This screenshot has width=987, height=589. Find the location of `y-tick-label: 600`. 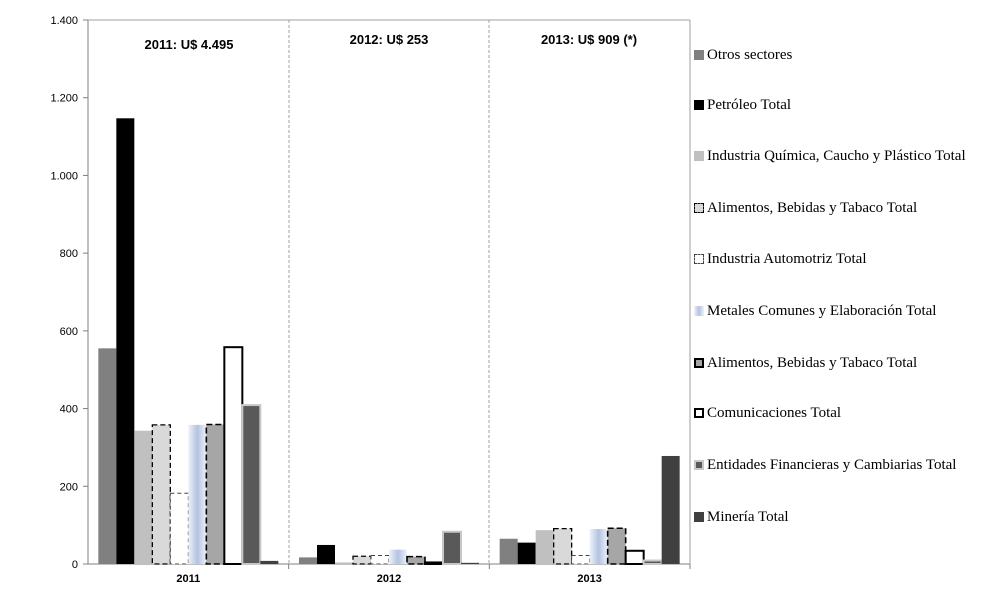

y-tick-label: 600 is located at coordinates (69, 332).